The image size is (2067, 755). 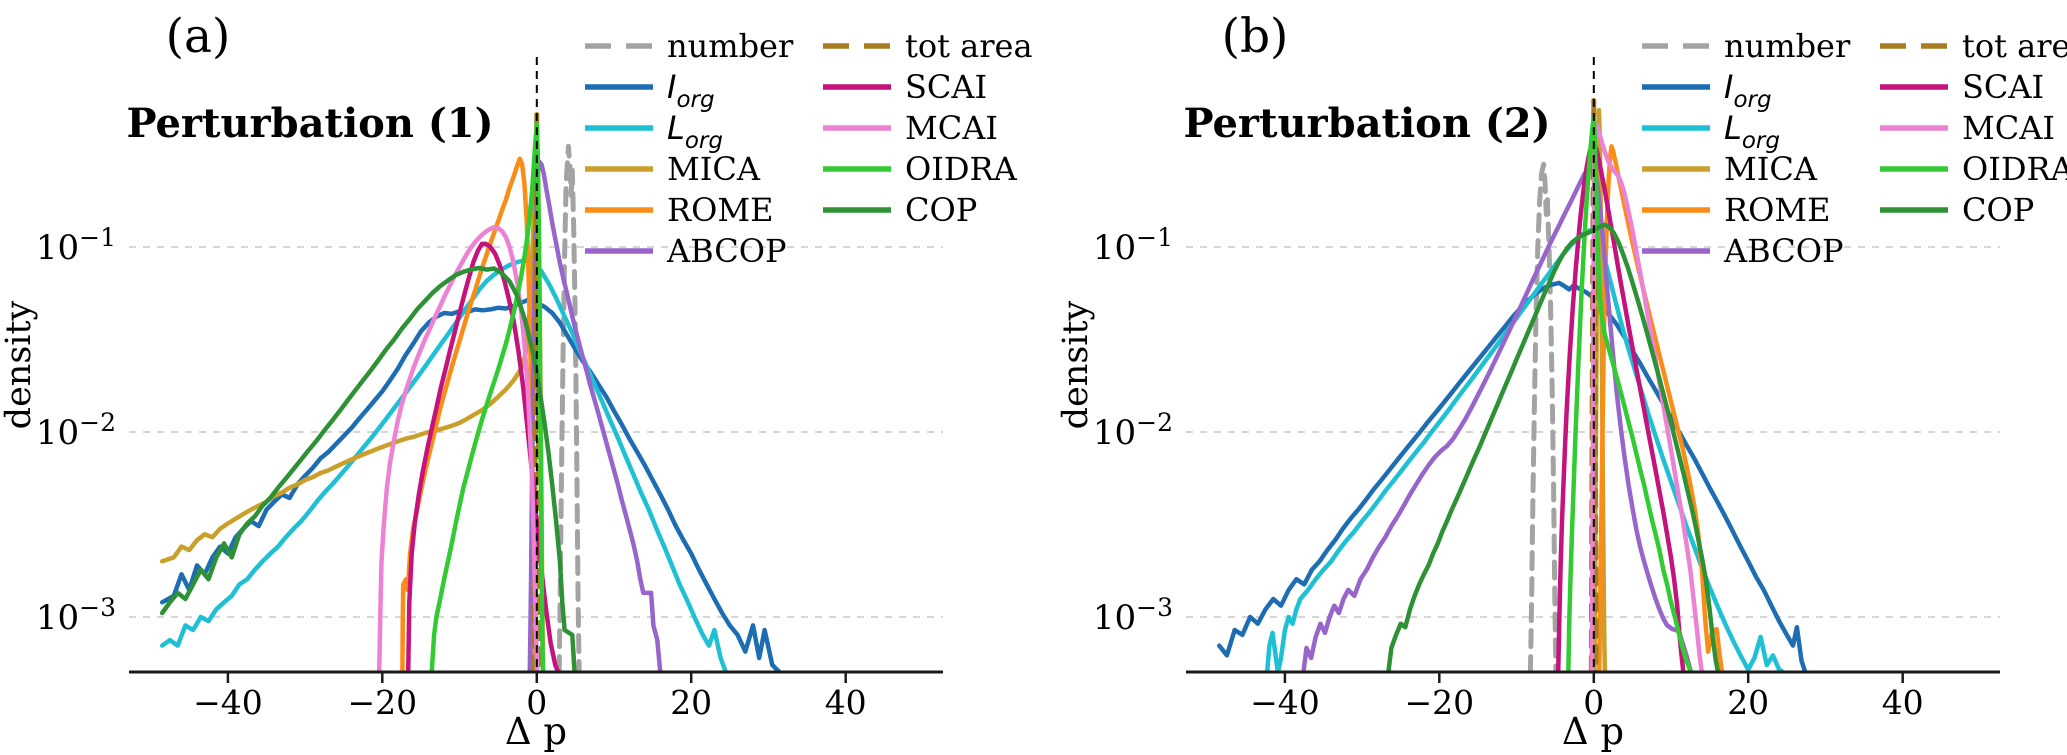 What do you see at coordinates (1255, 36) in the screenshot?
I see `panel-letter: (b)` at bounding box center [1255, 36].